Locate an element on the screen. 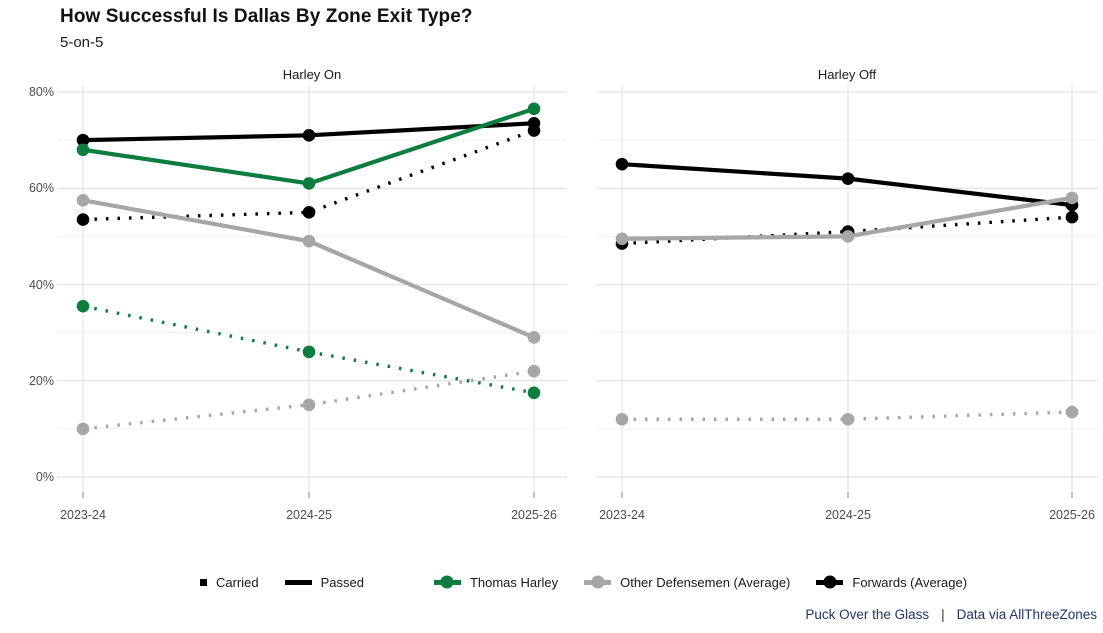 Image resolution: width=1103 pixels, height=633 pixels. legend-label: Passed is located at coordinates (342, 582).